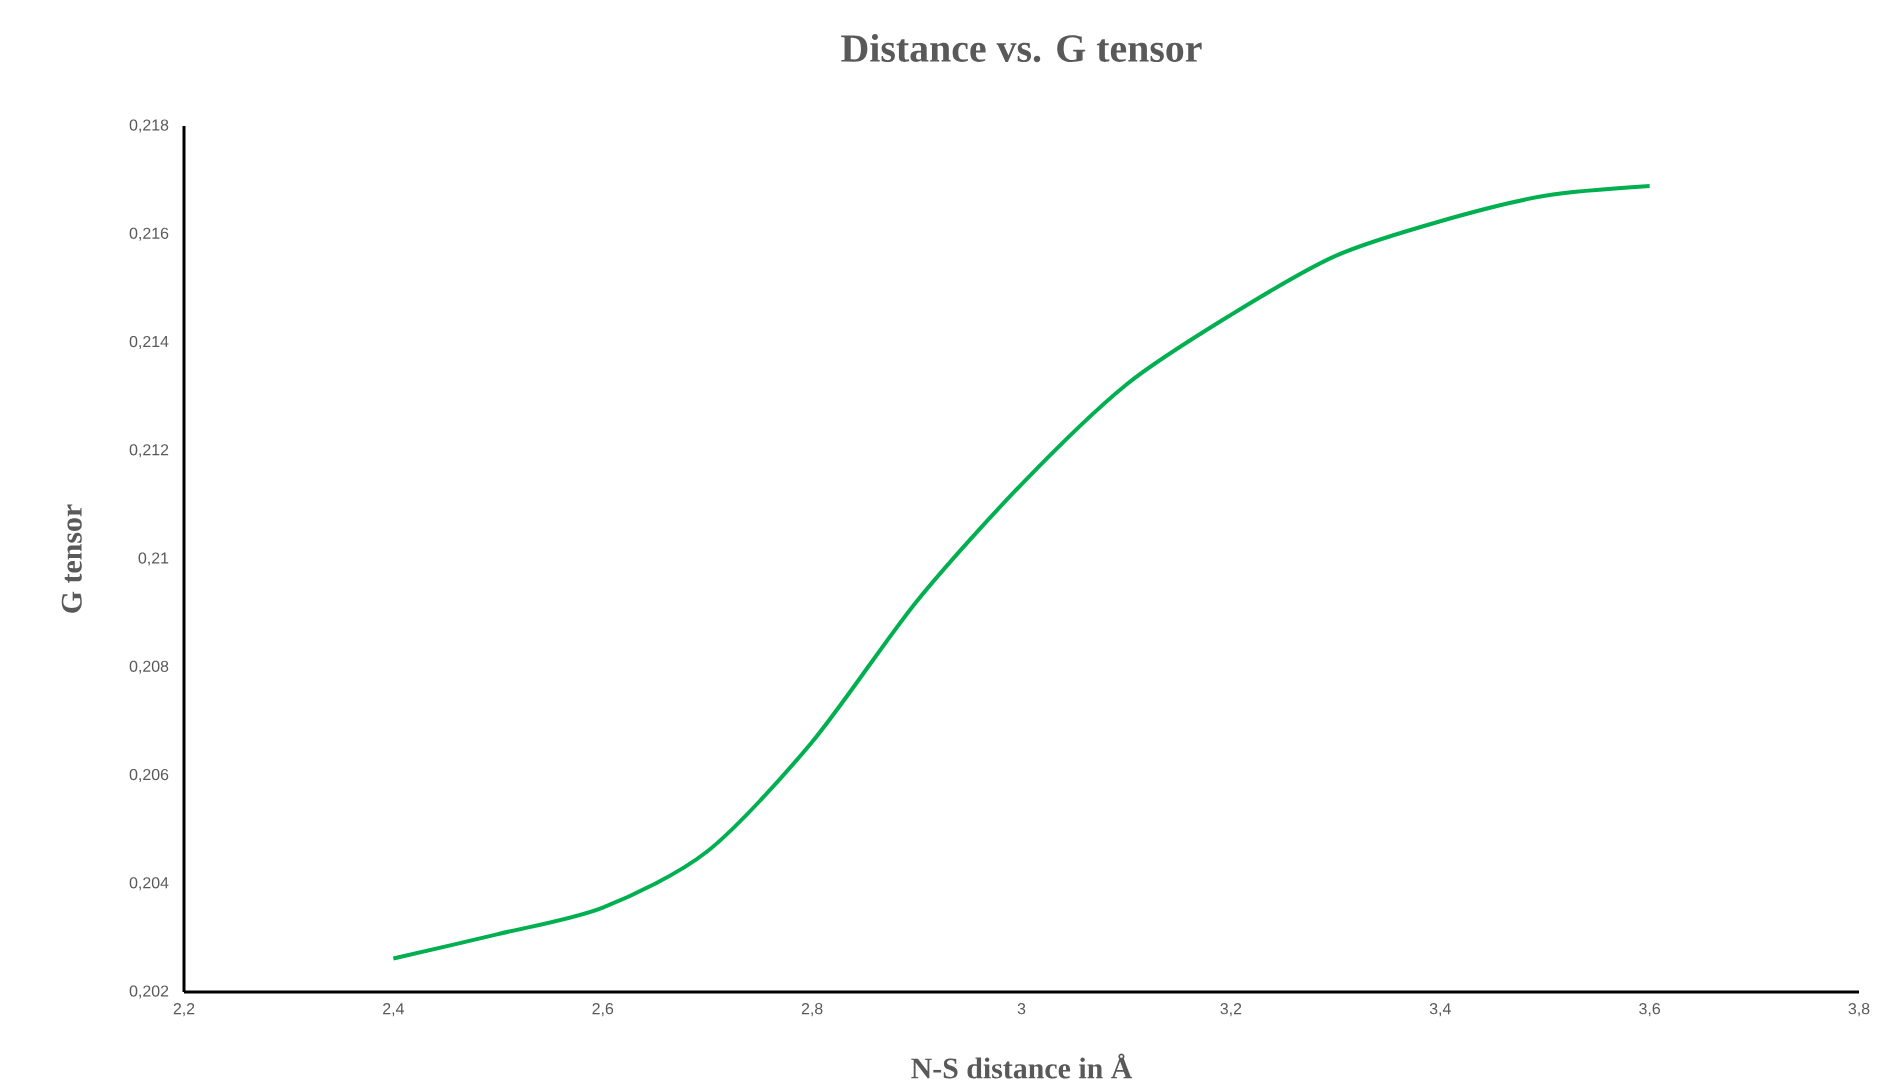 Image resolution: width=1885 pixels, height=1089 pixels. Describe the element at coordinates (149, 451) in the screenshot. I see `y-tick-label: 0,212` at that location.